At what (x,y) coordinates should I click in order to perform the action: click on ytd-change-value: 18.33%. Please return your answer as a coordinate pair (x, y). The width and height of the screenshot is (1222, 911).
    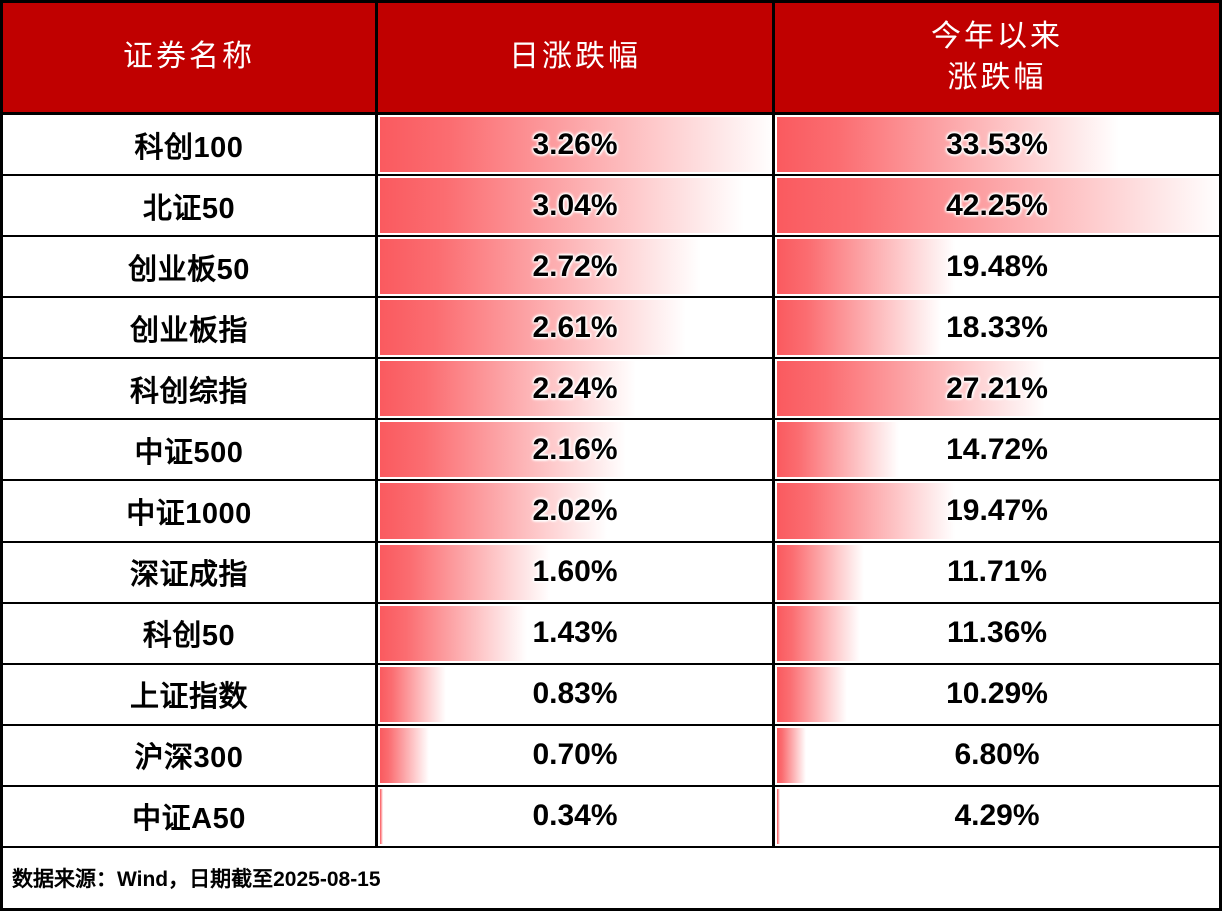
    Looking at the image, I should click on (997, 327).